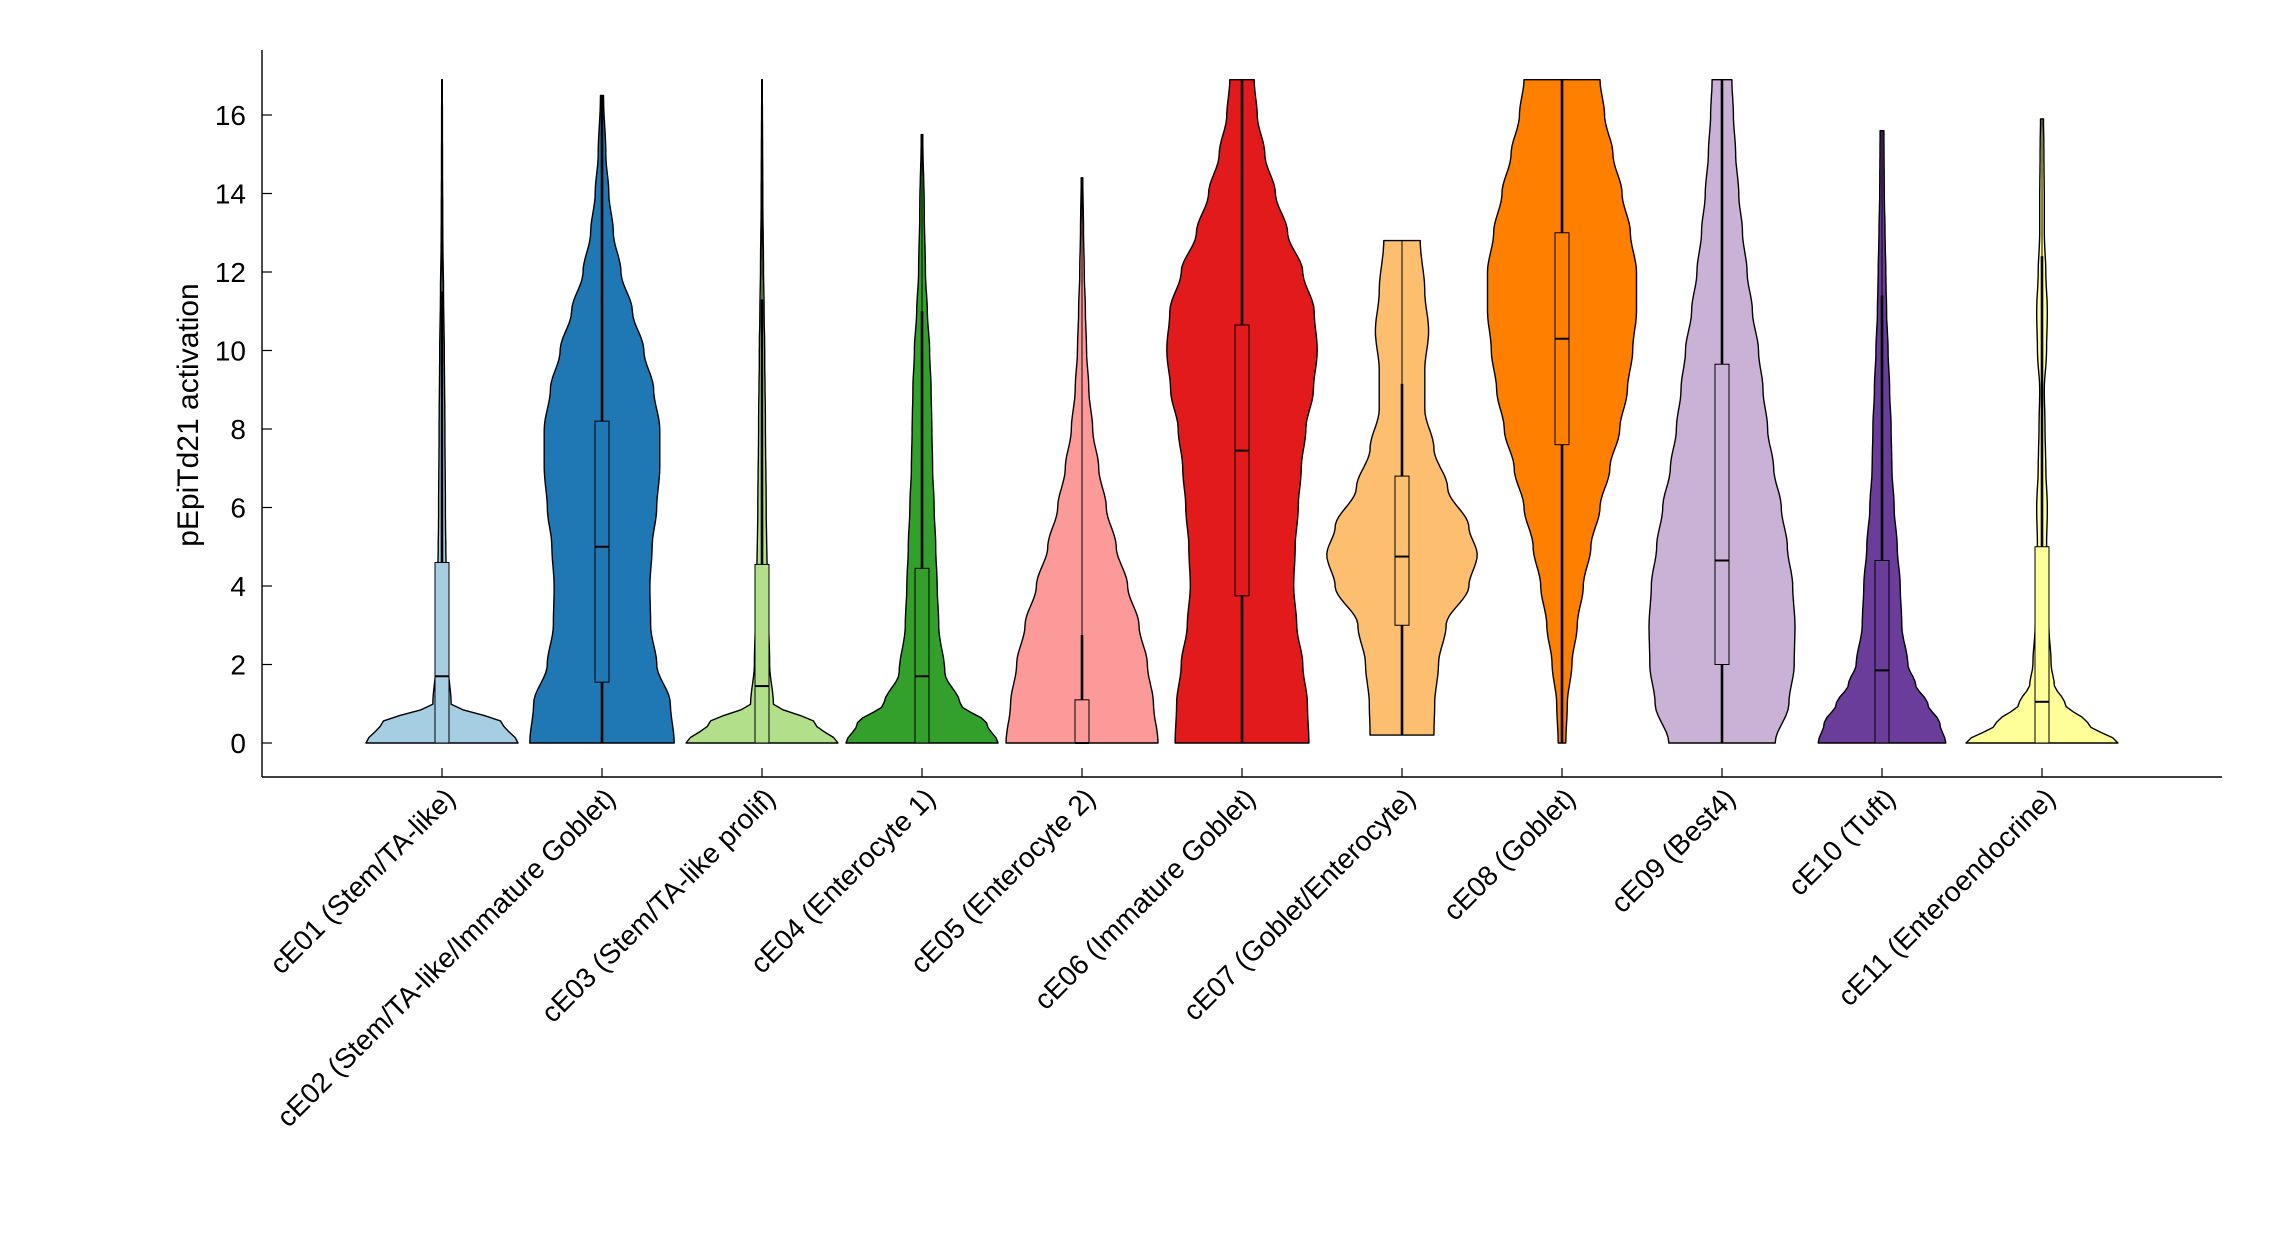  What do you see at coordinates (446, 957) in the screenshot?
I see `x-tick-label: cE02 (Stem/TA-like/Immature Goblet)` at bounding box center [446, 957].